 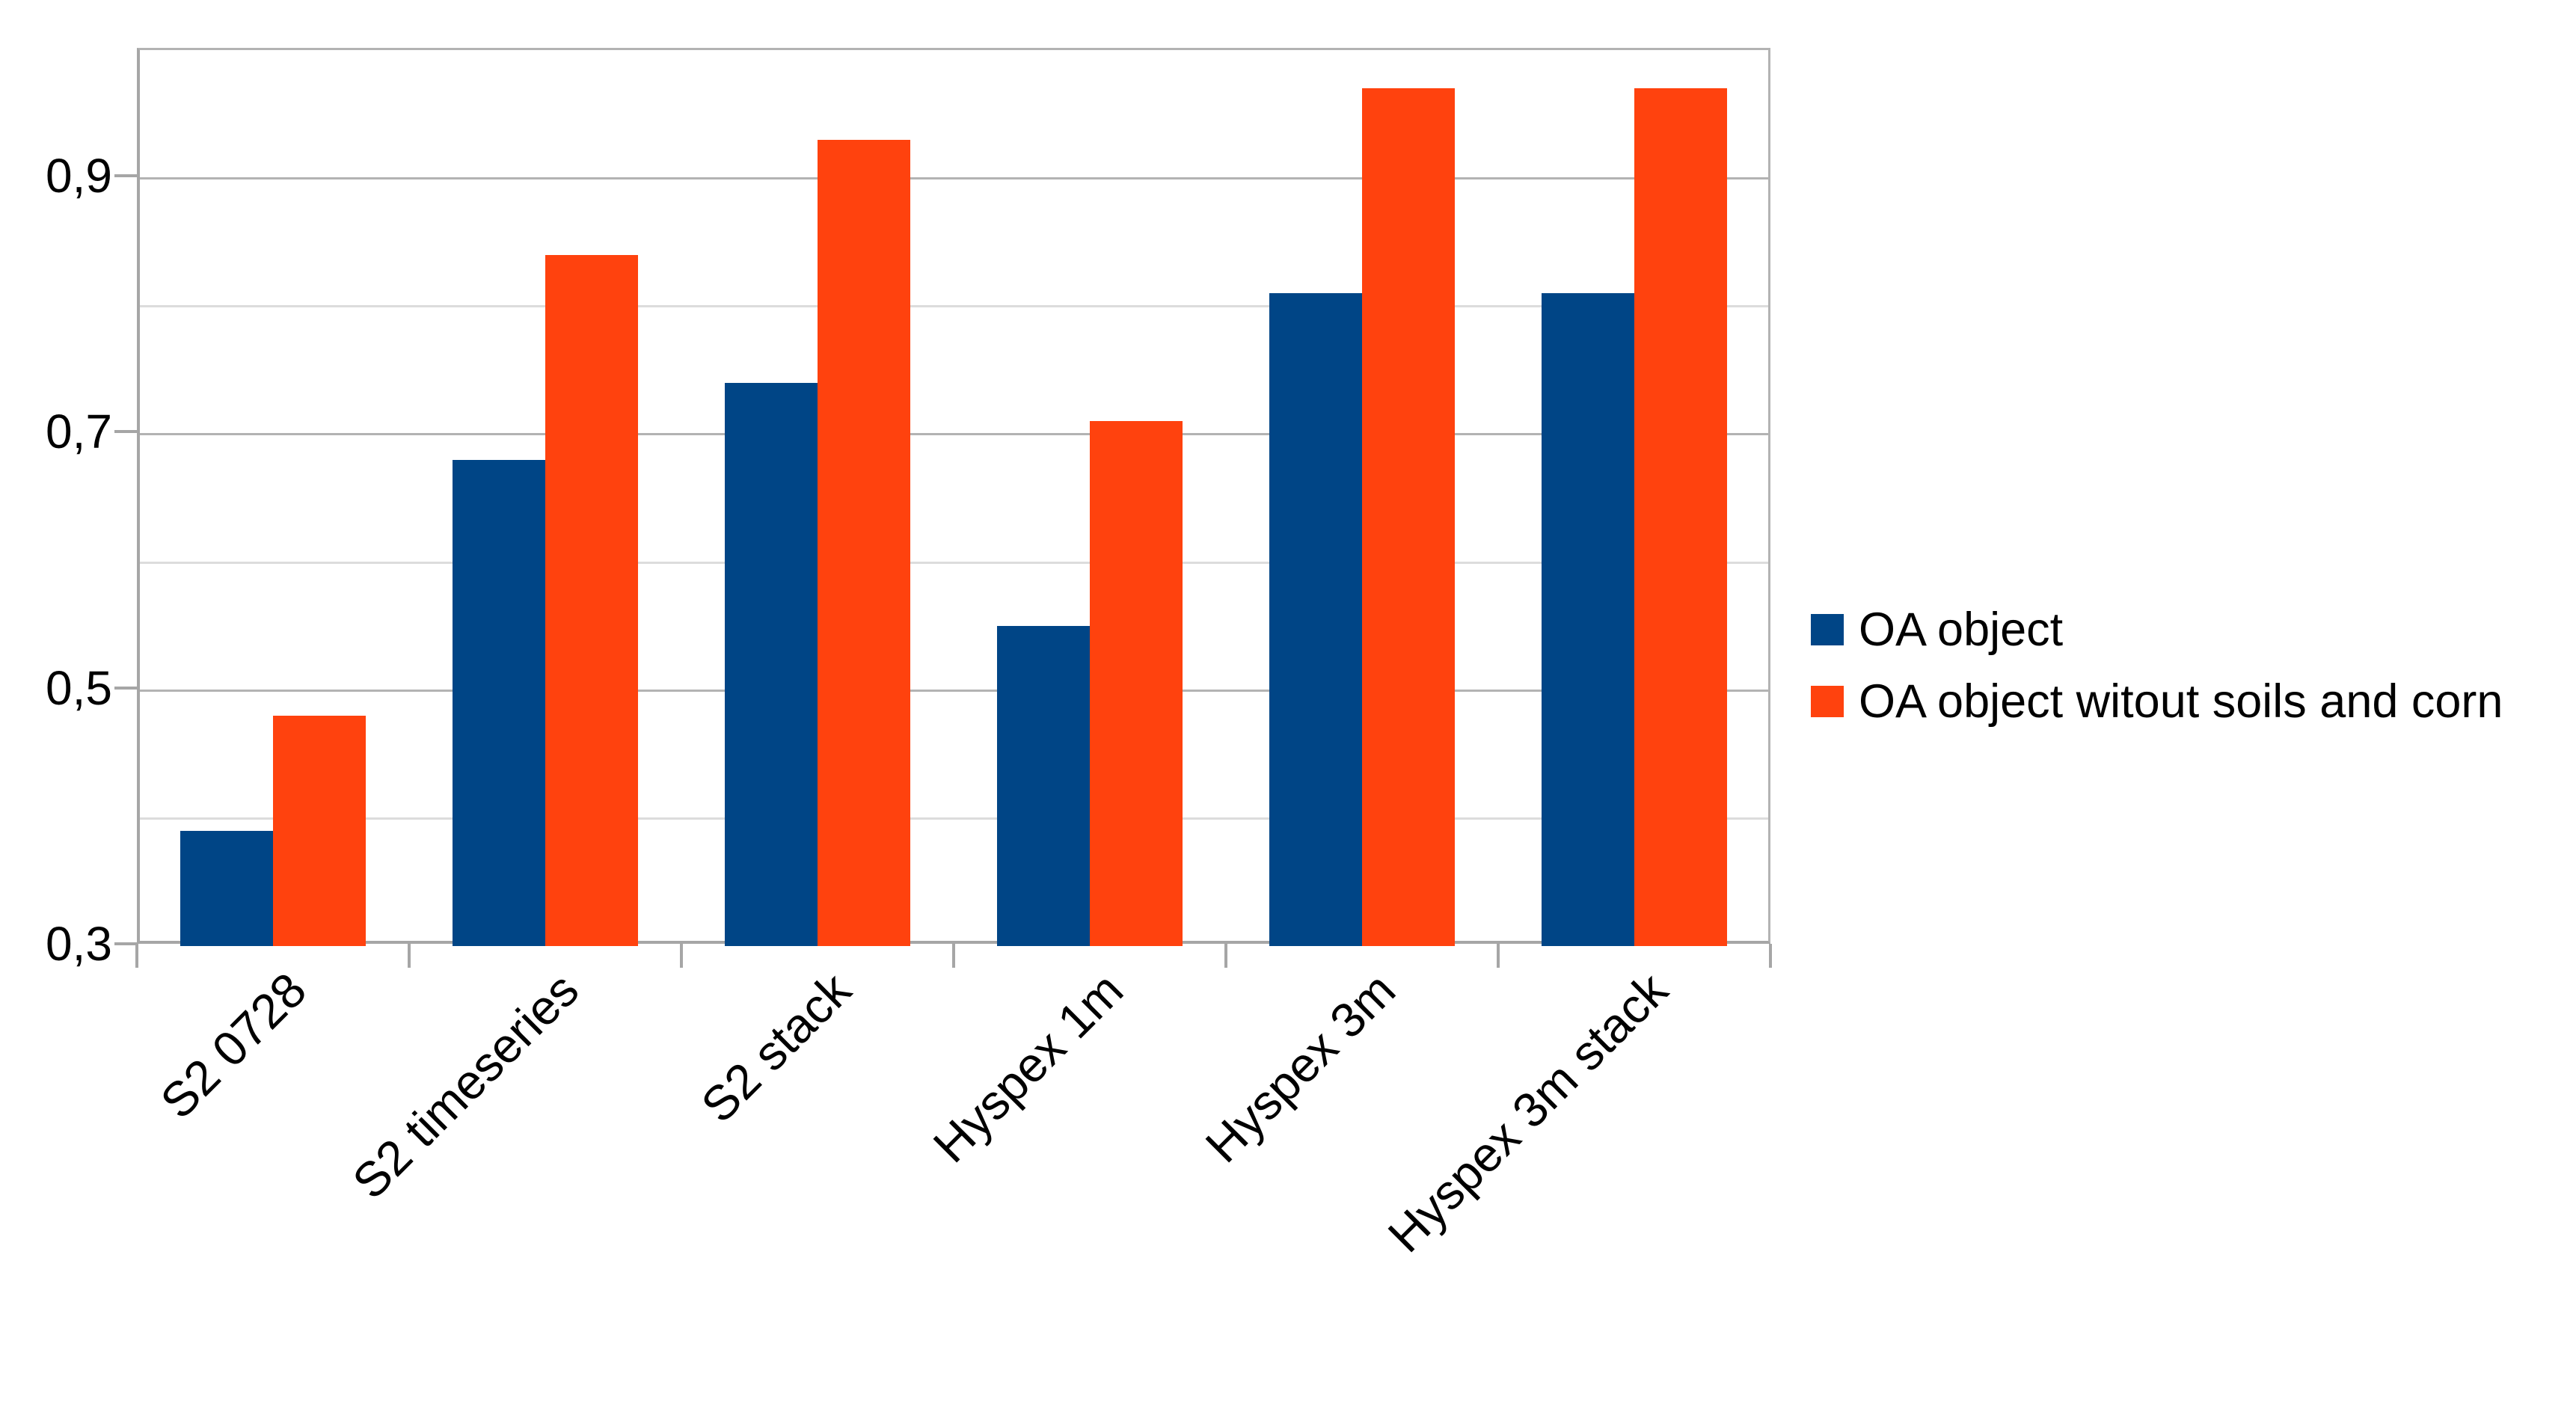 What do you see at coordinates (954, 562) in the screenshot?
I see `gridline-0.6` at bounding box center [954, 562].